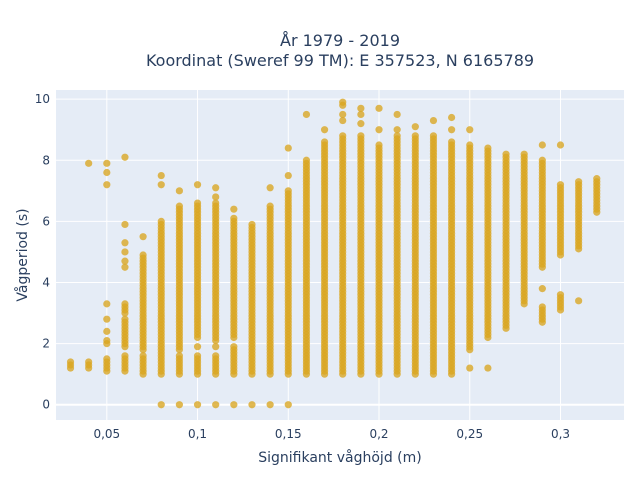  I want to click on x-axis-title: Signifikant våghöjd (m), so click(339, 457).